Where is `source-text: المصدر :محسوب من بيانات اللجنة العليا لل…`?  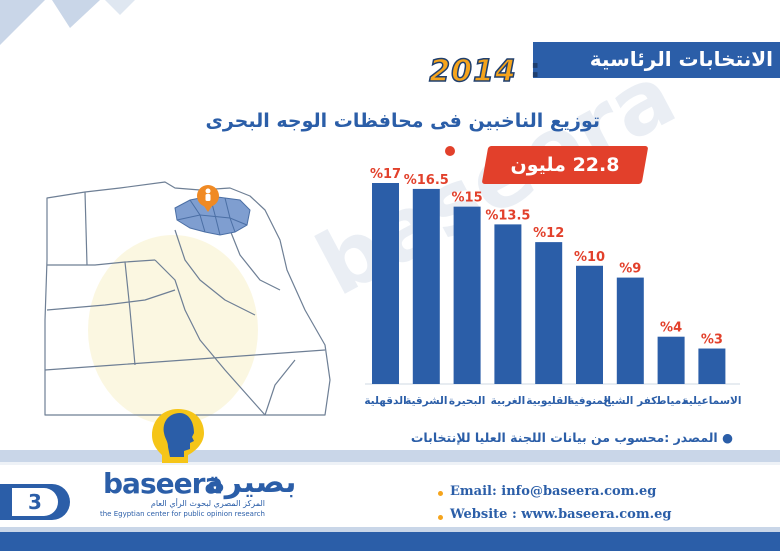 source-text: المصدر :محسوب من بيانات اللجنة العليا لل… is located at coordinates (564, 437).